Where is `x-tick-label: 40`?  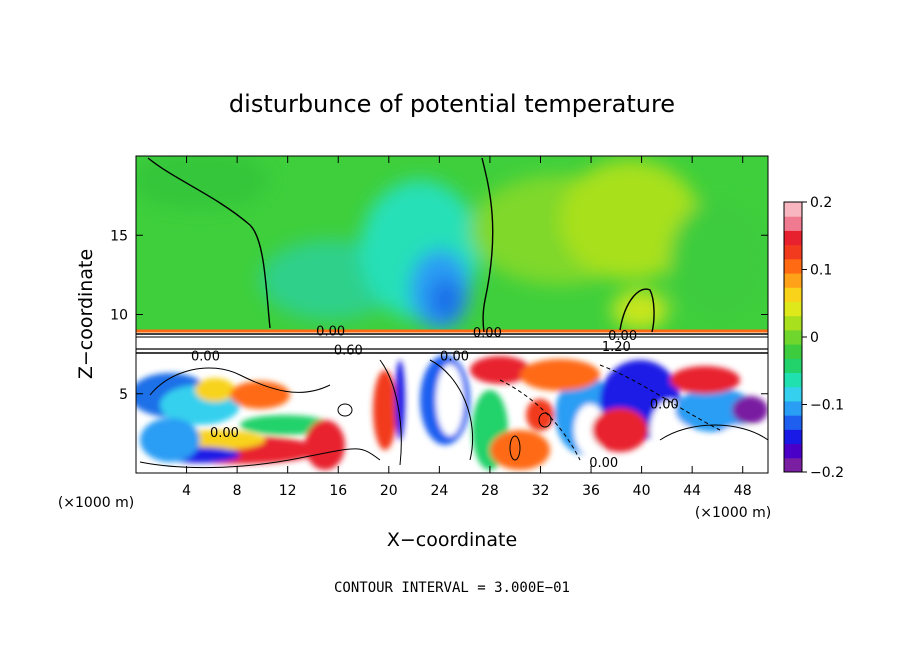 x-tick-label: 40 is located at coordinates (642, 491).